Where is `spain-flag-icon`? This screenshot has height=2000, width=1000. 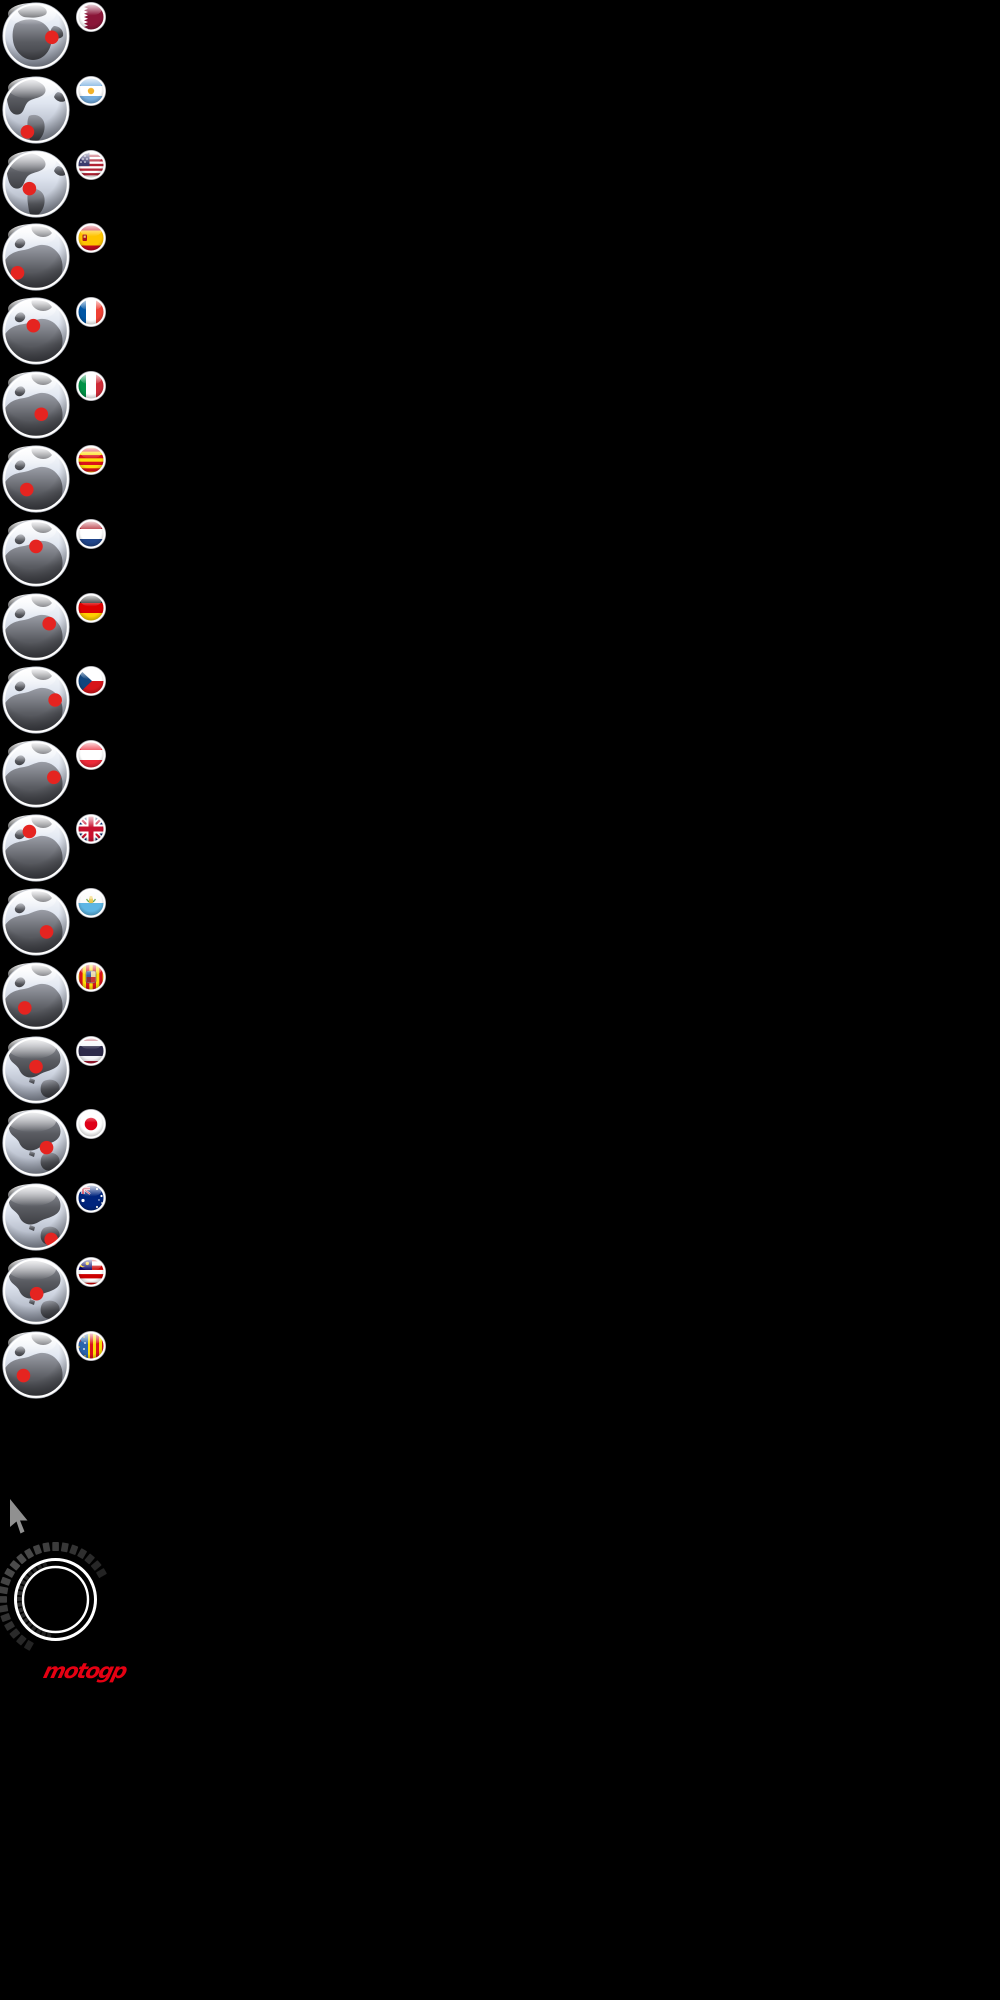 spain-flag-icon is located at coordinates (91, 238).